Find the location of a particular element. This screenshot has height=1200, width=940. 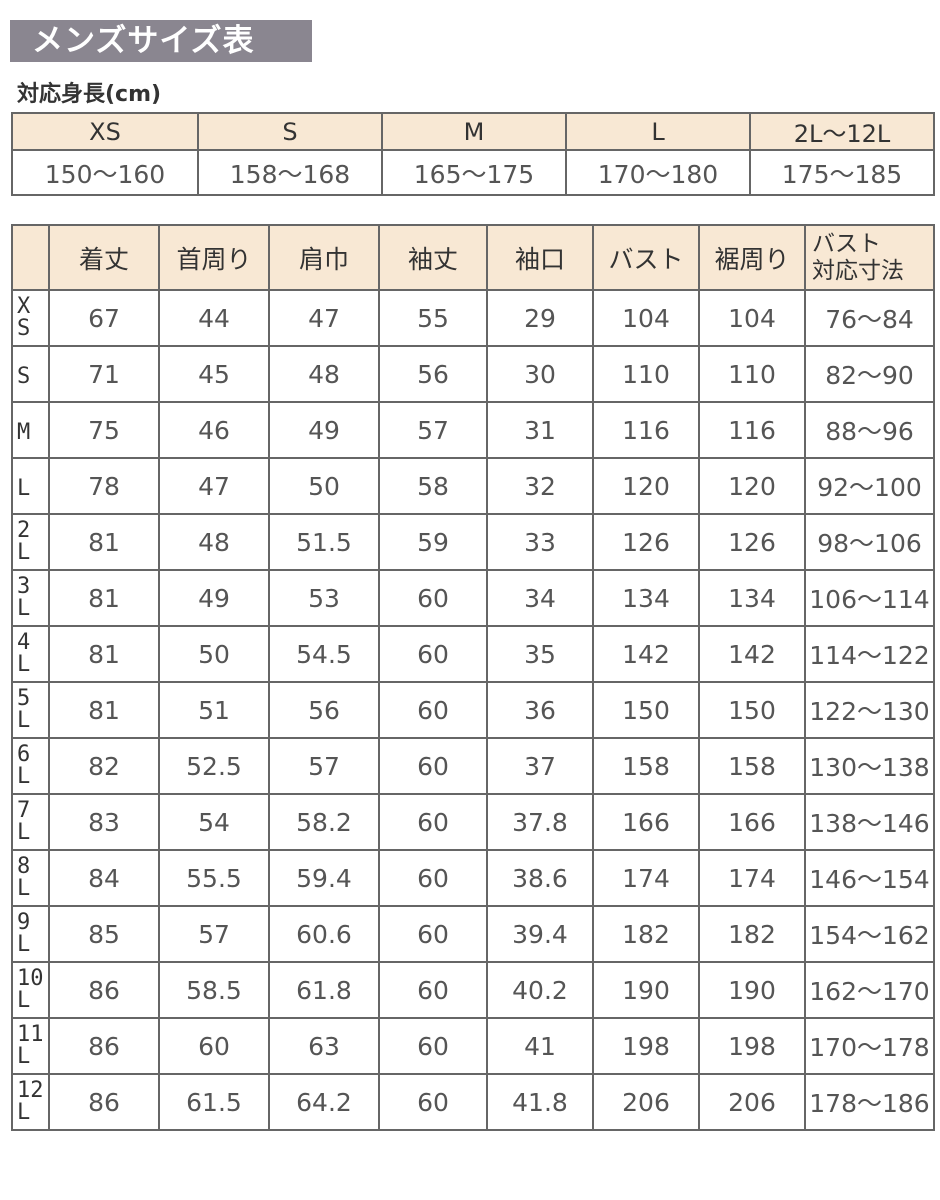

header-bust: バスト is located at coordinates (646, 257).